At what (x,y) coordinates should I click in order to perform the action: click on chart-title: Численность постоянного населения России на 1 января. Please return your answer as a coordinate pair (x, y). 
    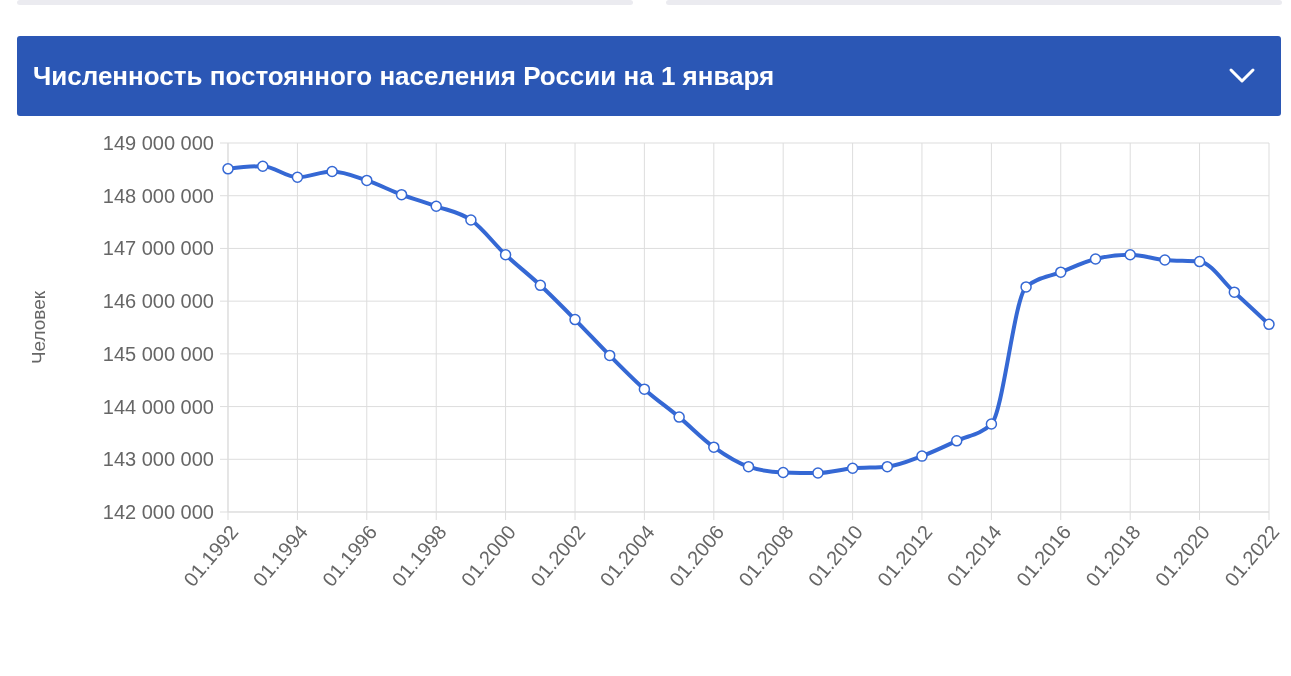
    Looking at the image, I should click on (404, 76).